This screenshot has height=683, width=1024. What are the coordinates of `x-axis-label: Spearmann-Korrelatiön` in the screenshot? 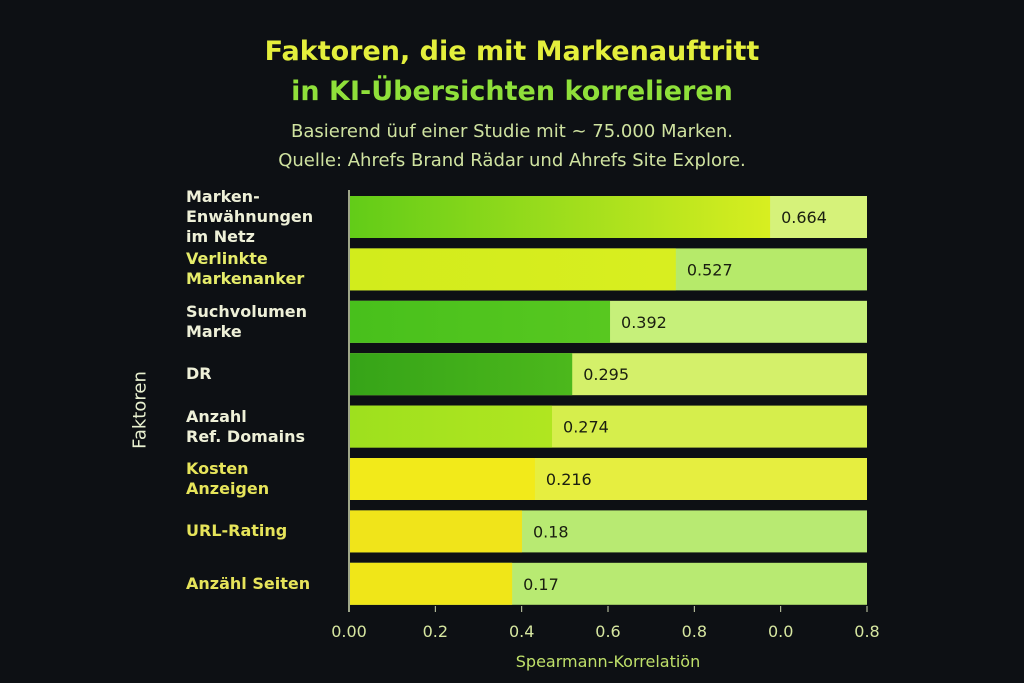 It's located at (608, 661).